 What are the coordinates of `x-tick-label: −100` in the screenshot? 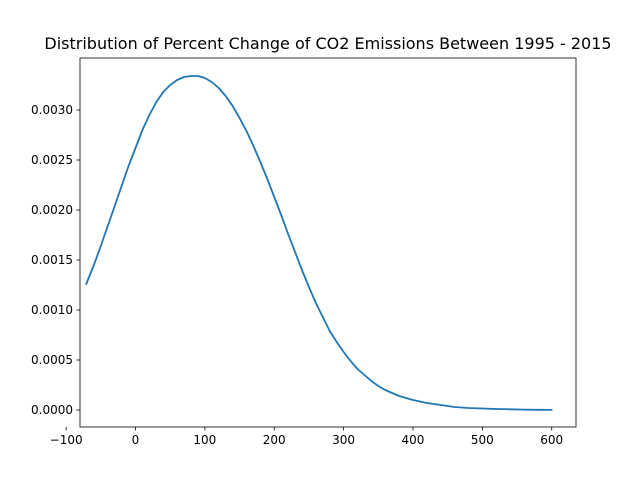 It's located at (66, 440).